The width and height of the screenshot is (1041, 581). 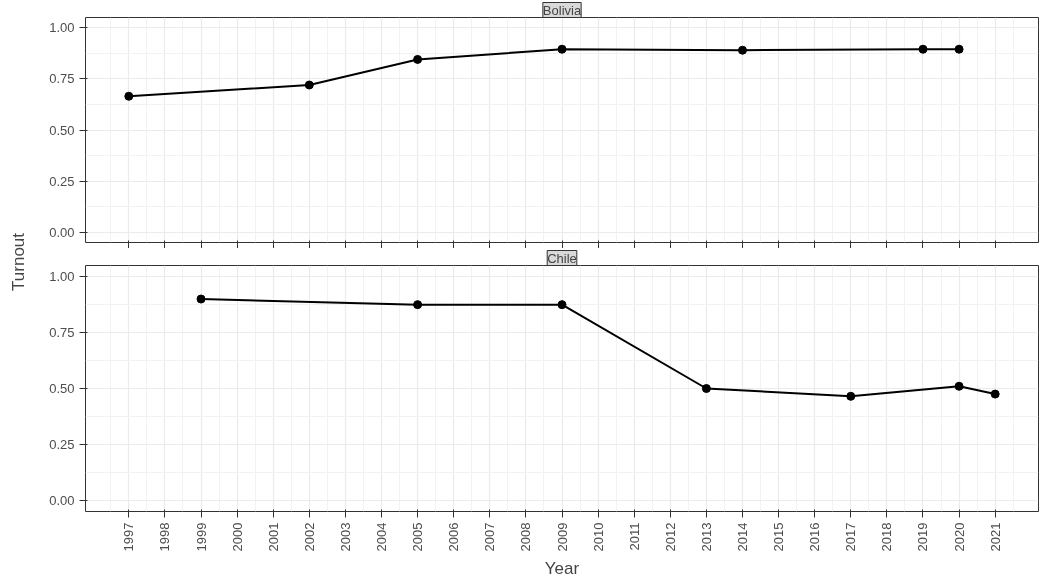 What do you see at coordinates (129, 537) in the screenshot?
I see `x-tick-label: 1997` at bounding box center [129, 537].